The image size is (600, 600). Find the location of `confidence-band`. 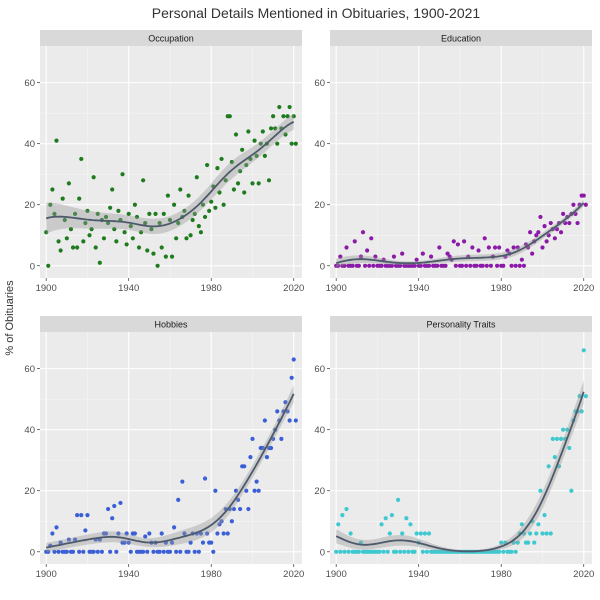

confidence-band is located at coordinates (460, 233).